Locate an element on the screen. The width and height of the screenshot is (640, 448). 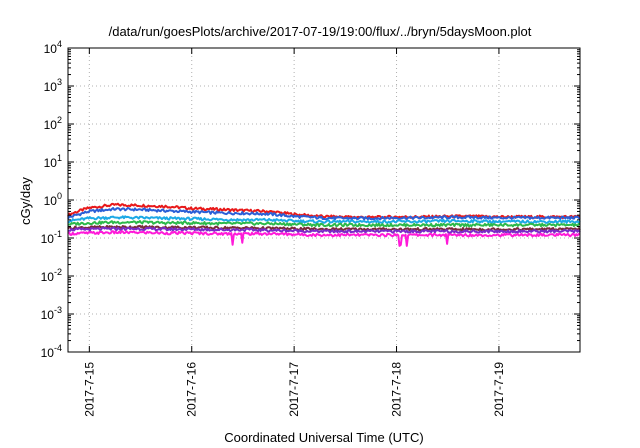
x-tick-label: 2017-7-18 is located at coordinates (397, 389).